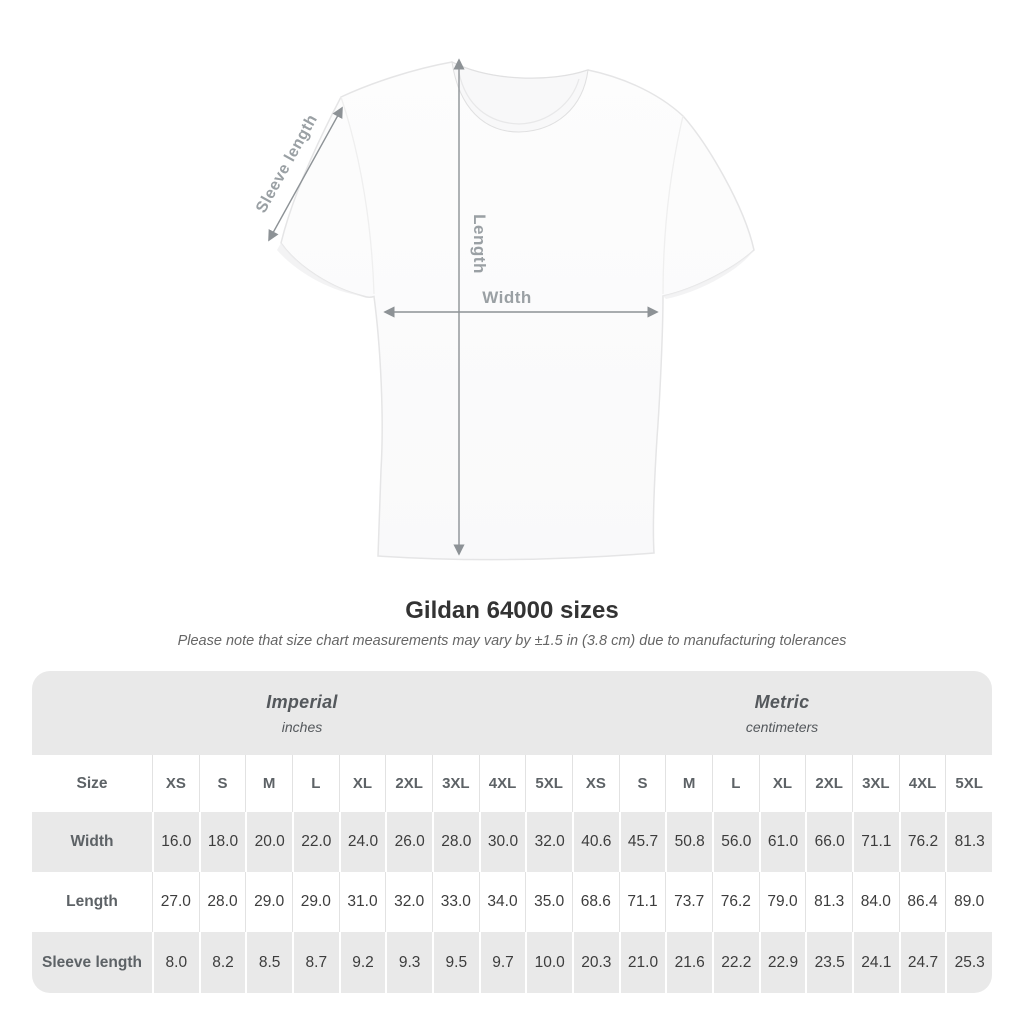 This screenshot has height=1024, width=1024. Describe the element at coordinates (315, 962) in the screenshot. I see `size-value-cell: 8.7` at that location.